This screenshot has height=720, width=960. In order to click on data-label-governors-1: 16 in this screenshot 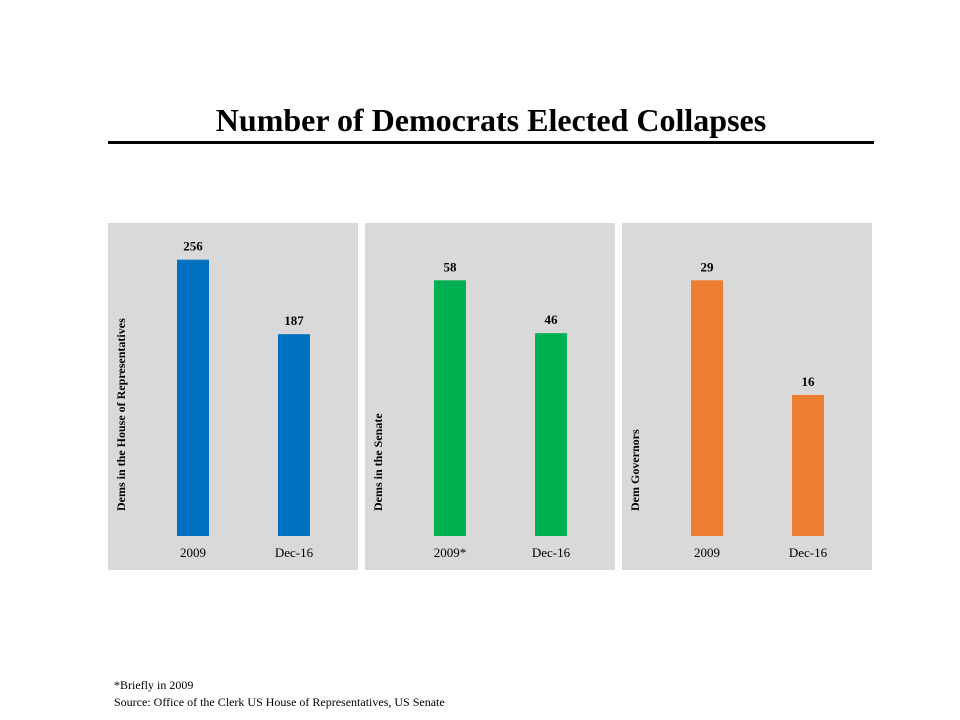, I will do `click(809, 381)`.